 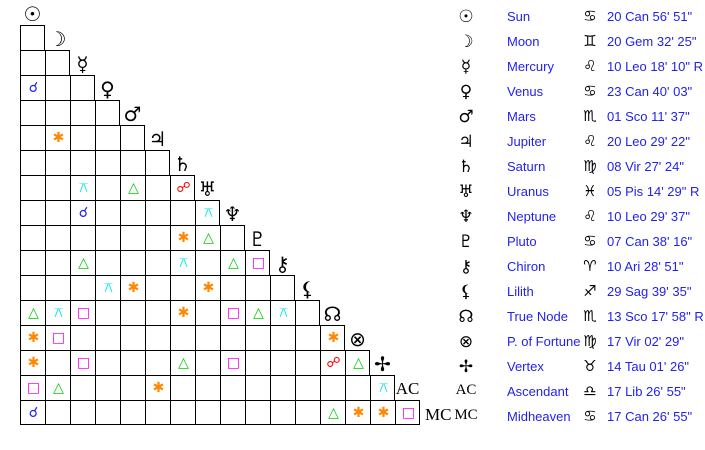 What do you see at coordinates (577, 342) in the screenshot?
I see `legend-row-p-of-fortune: ⊗ P. of Fortune ♍ 17 Vir 02' 29"` at bounding box center [577, 342].